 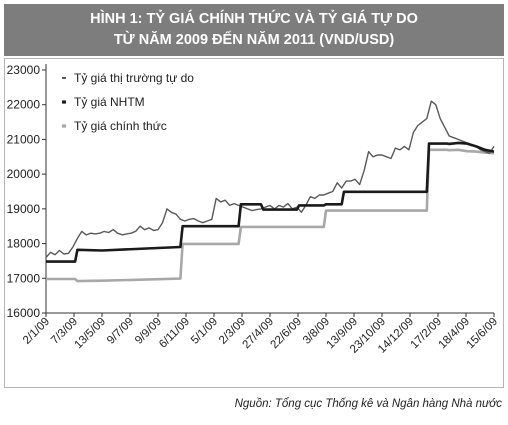 I want to click on y-tick-label: 19000, so click(x=24, y=209).